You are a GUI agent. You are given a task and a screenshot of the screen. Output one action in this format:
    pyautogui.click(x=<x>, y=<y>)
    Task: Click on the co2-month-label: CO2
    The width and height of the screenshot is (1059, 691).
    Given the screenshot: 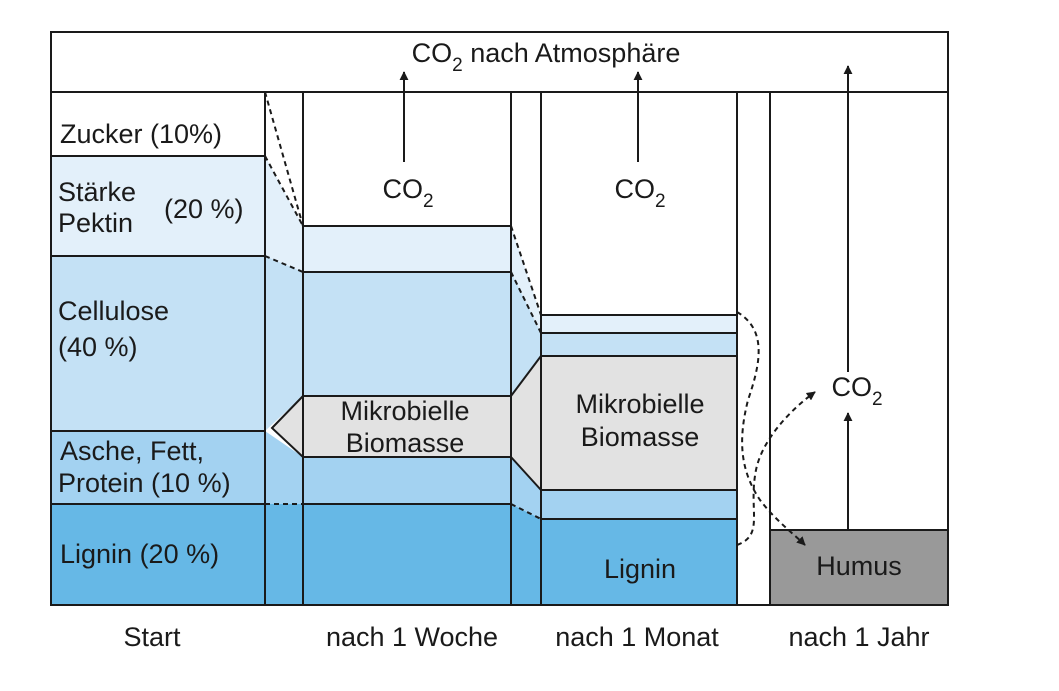 What is the action you would take?
    pyautogui.click(x=639, y=193)
    